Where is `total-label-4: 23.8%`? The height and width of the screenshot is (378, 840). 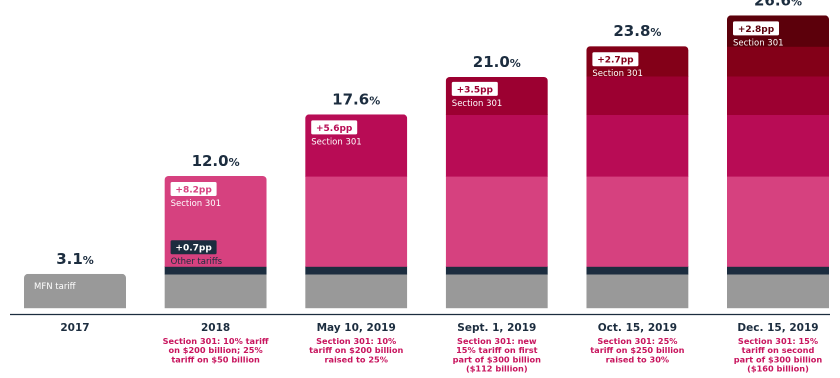
total-label-4: 23.8% is located at coordinates (637, 31).